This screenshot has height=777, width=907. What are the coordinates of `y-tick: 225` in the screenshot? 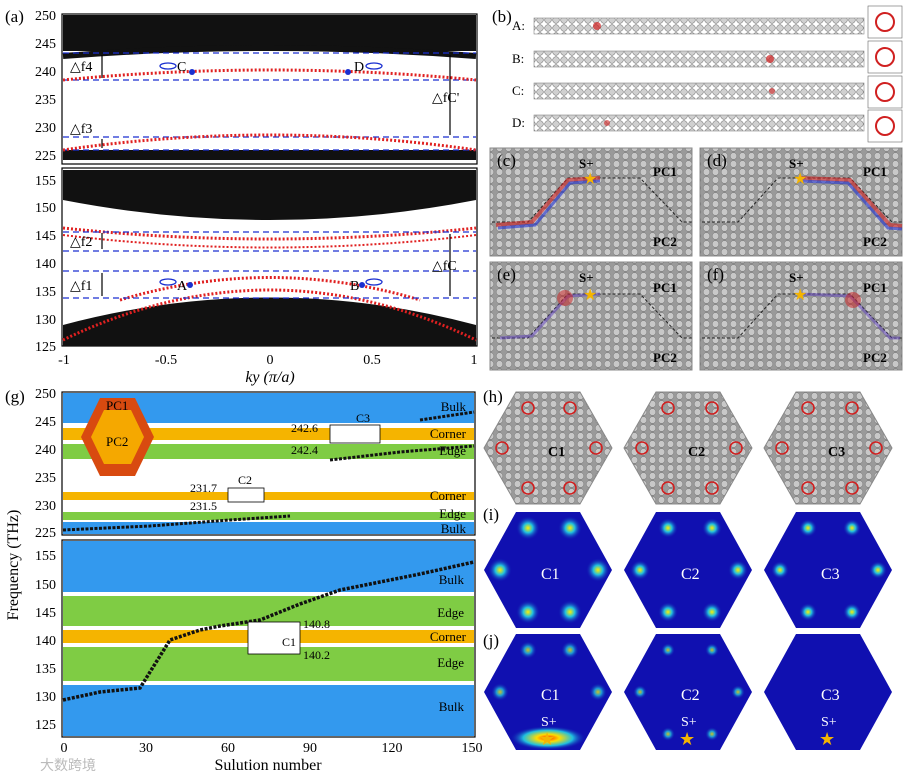 It's located at (45, 533).